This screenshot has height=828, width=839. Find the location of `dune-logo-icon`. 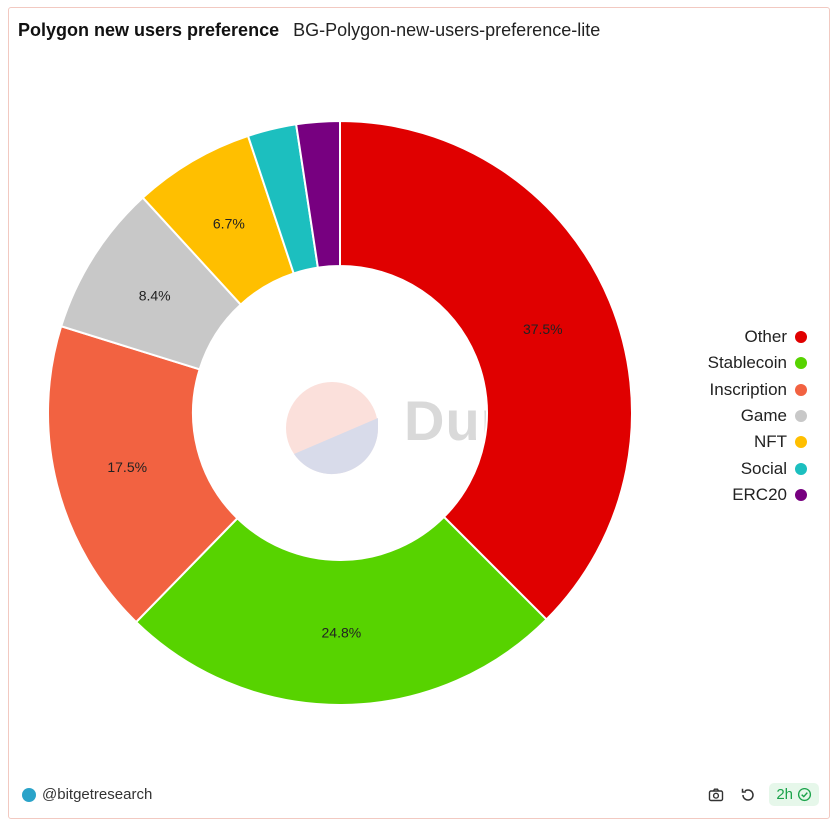

dune-logo-icon is located at coordinates (332, 428).